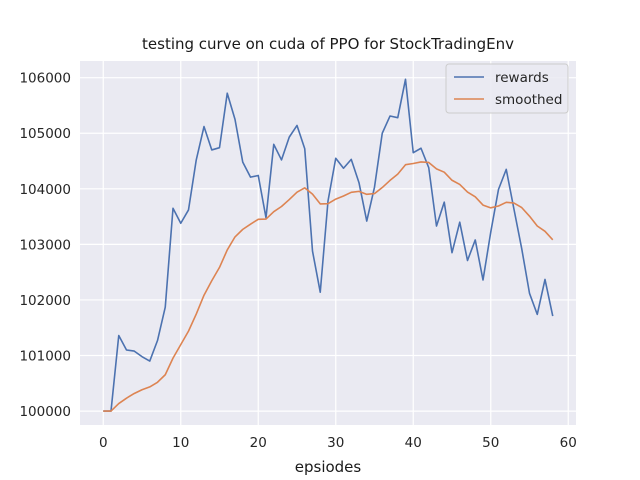 This screenshot has height=480, width=640. I want to click on y-tick-label: 100000, so click(45, 412).